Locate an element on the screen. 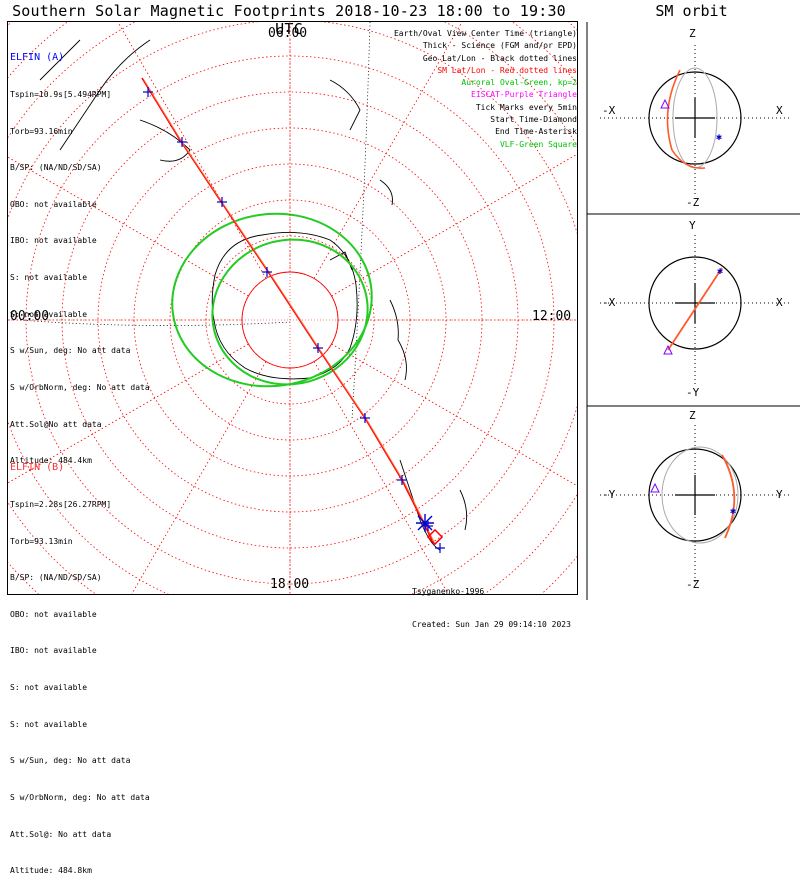 The image size is (800, 890). map-label-right: 12:00 is located at coordinates (552, 316).